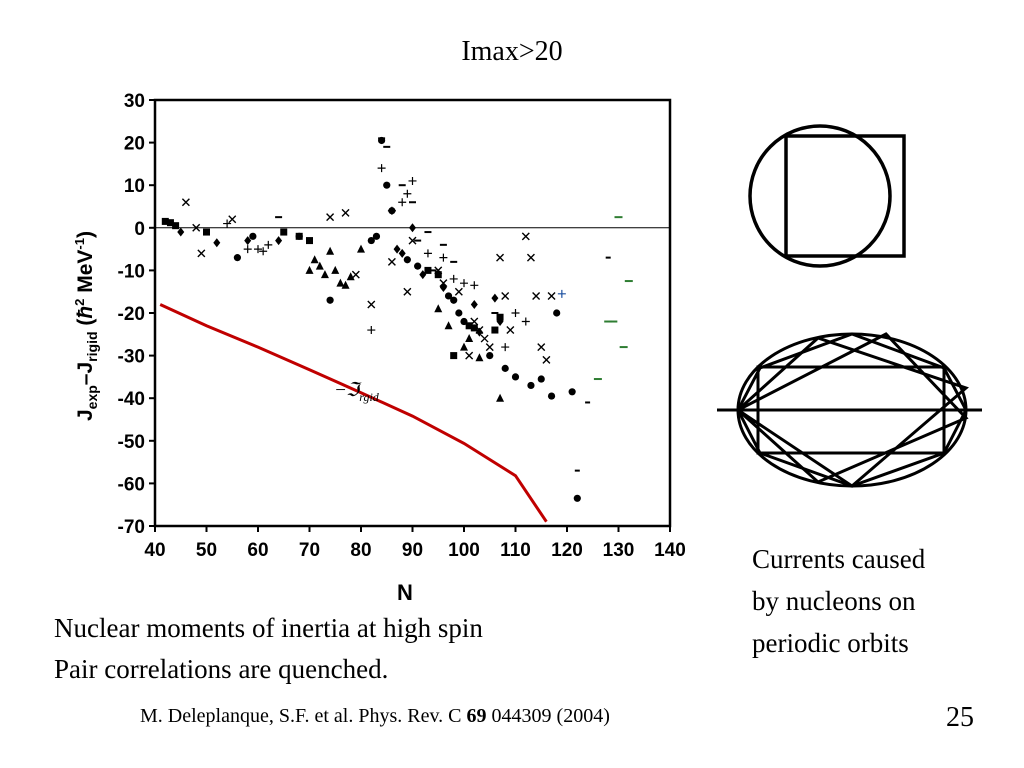 This screenshot has width=1024, height=768. I want to click on x-tick-label: 100, so click(464, 550).